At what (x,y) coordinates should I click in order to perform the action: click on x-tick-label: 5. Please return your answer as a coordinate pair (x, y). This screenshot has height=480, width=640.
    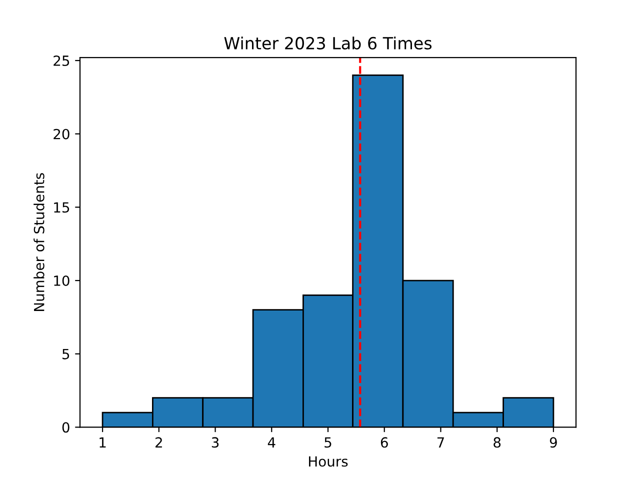
    Looking at the image, I should click on (328, 442).